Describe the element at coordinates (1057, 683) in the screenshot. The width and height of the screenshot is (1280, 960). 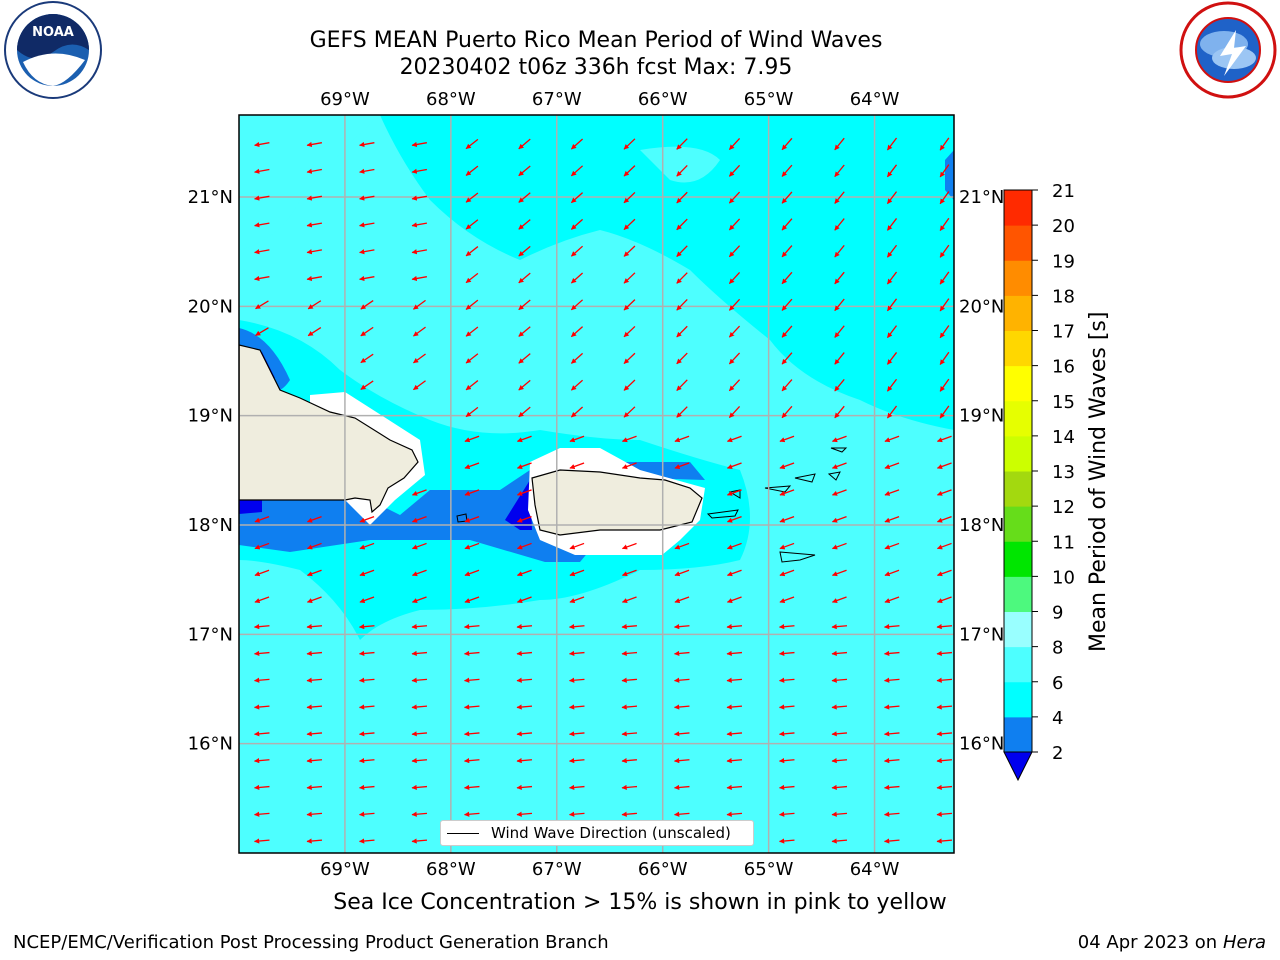
I see `colorbar-tick-label: 6` at that location.